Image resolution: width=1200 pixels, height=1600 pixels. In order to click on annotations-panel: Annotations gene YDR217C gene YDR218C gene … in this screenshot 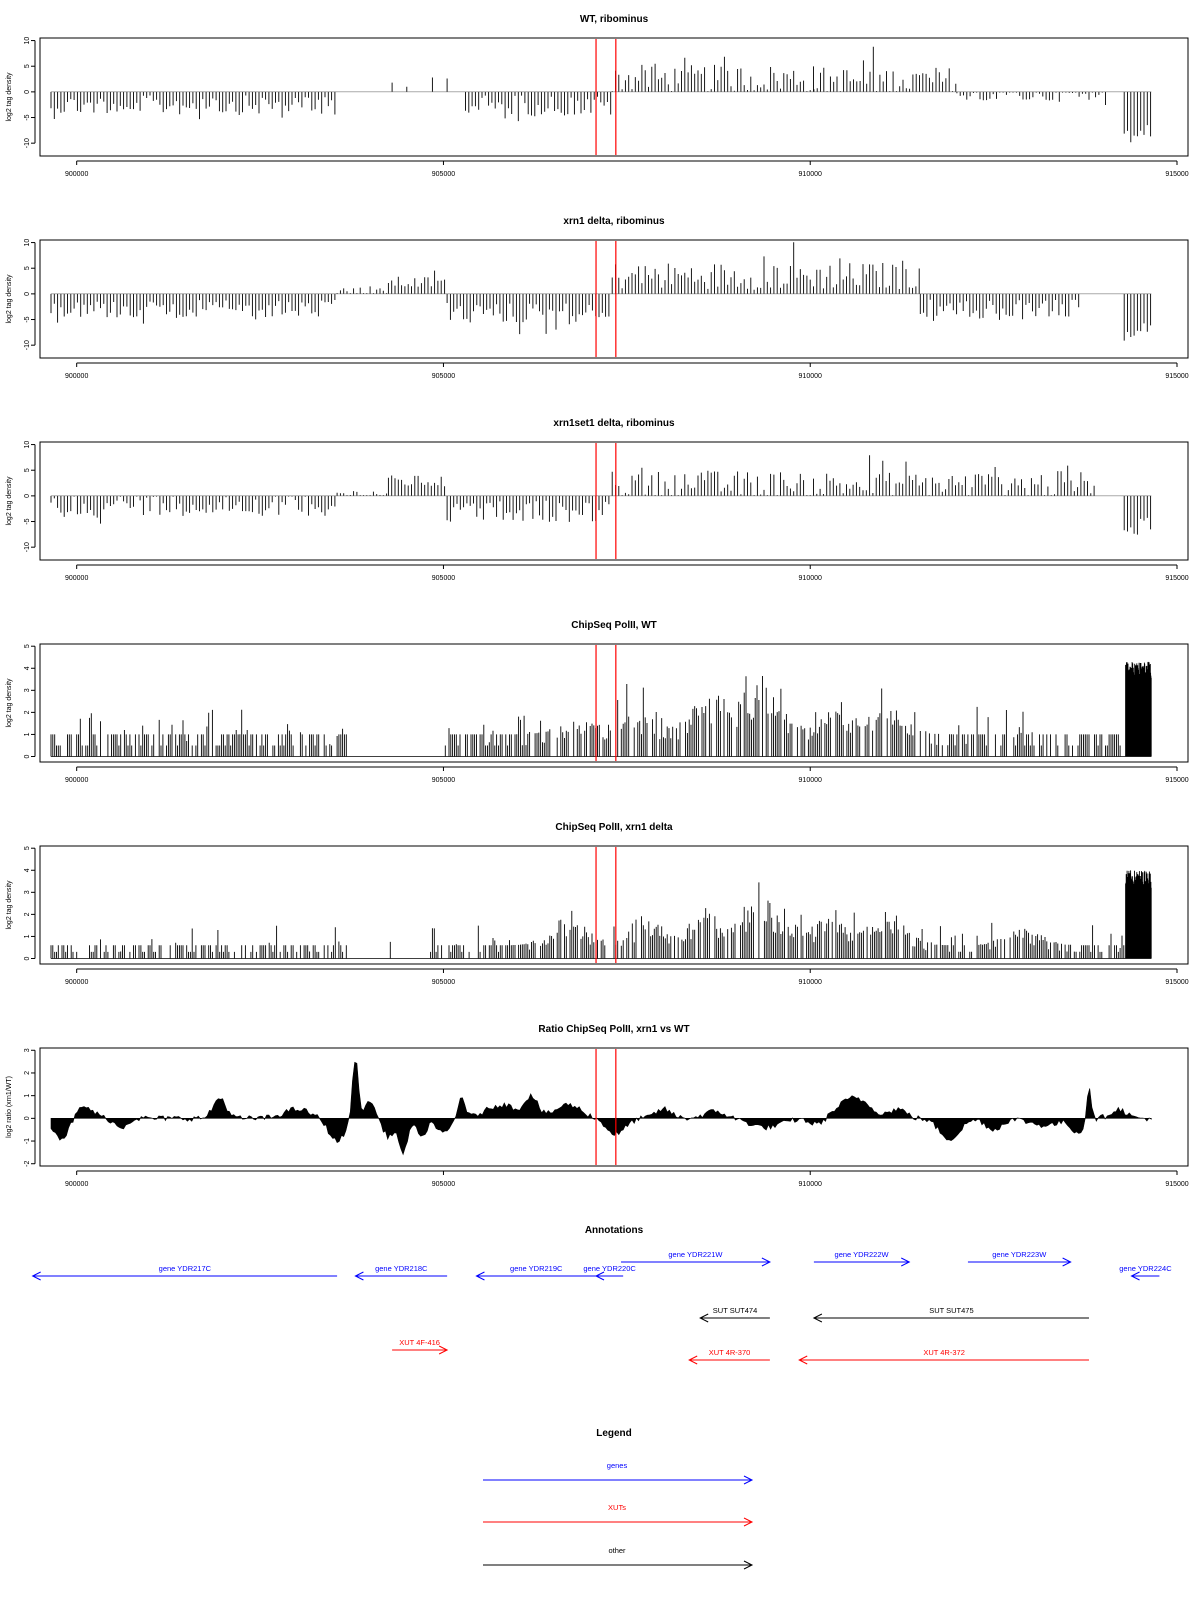, I will do `click(601, 1295)`.